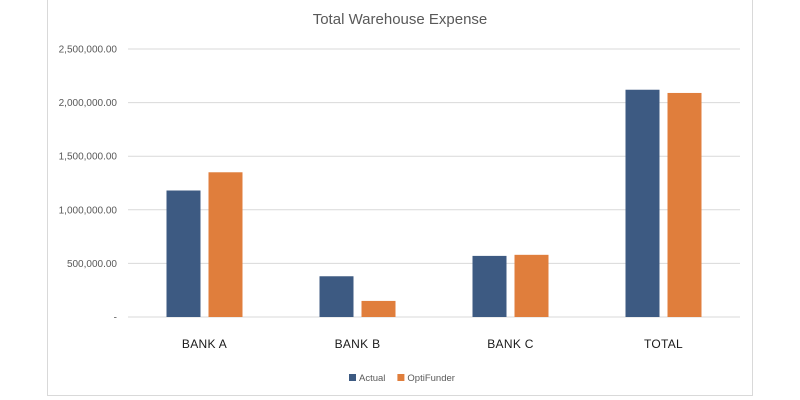 This screenshot has width=800, height=400. What do you see at coordinates (642, 203) in the screenshot?
I see `bar-total-actual` at bounding box center [642, 203].